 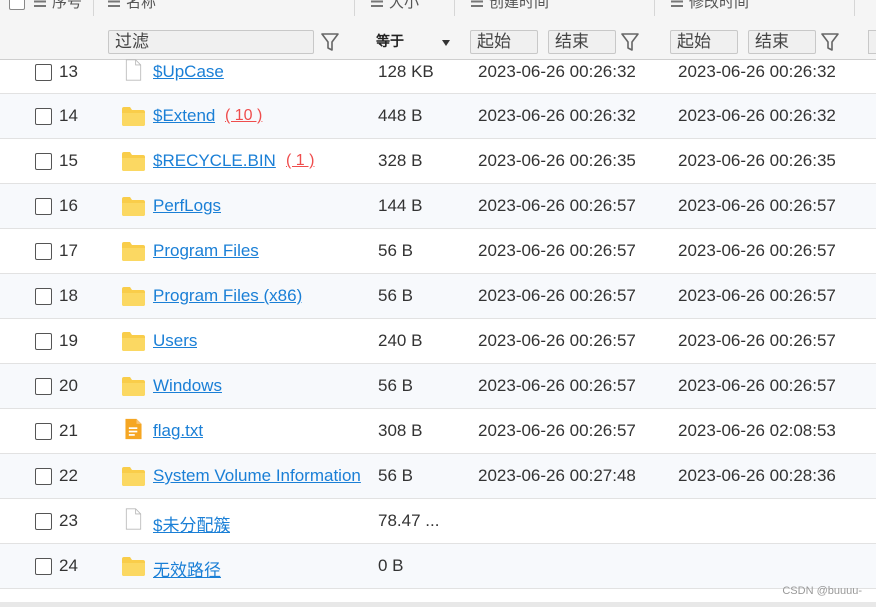 I want to click on name-filter-input: 过滤, so click(x=211, y=42).